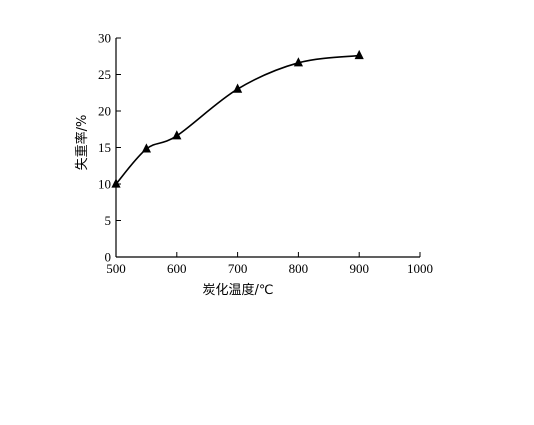  What do you see at coordinates (82, 143) in the screenshot?
I see `y-axis-label: 失重率/%` at bounding box center [82, 143].